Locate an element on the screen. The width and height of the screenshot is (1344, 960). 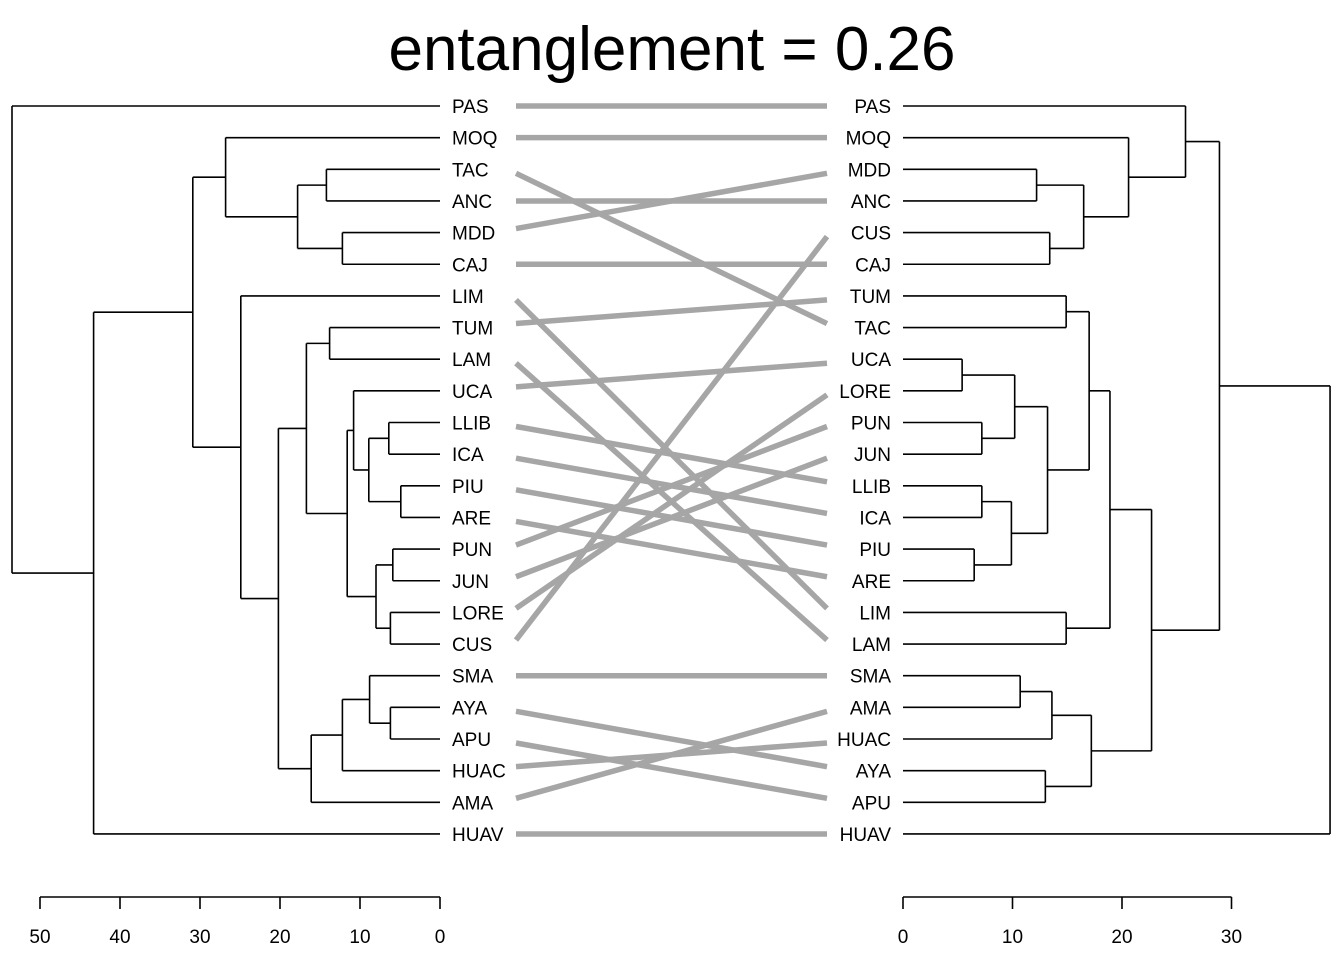
right-leaf-label: MOQ is located at coordinates (868, 139).